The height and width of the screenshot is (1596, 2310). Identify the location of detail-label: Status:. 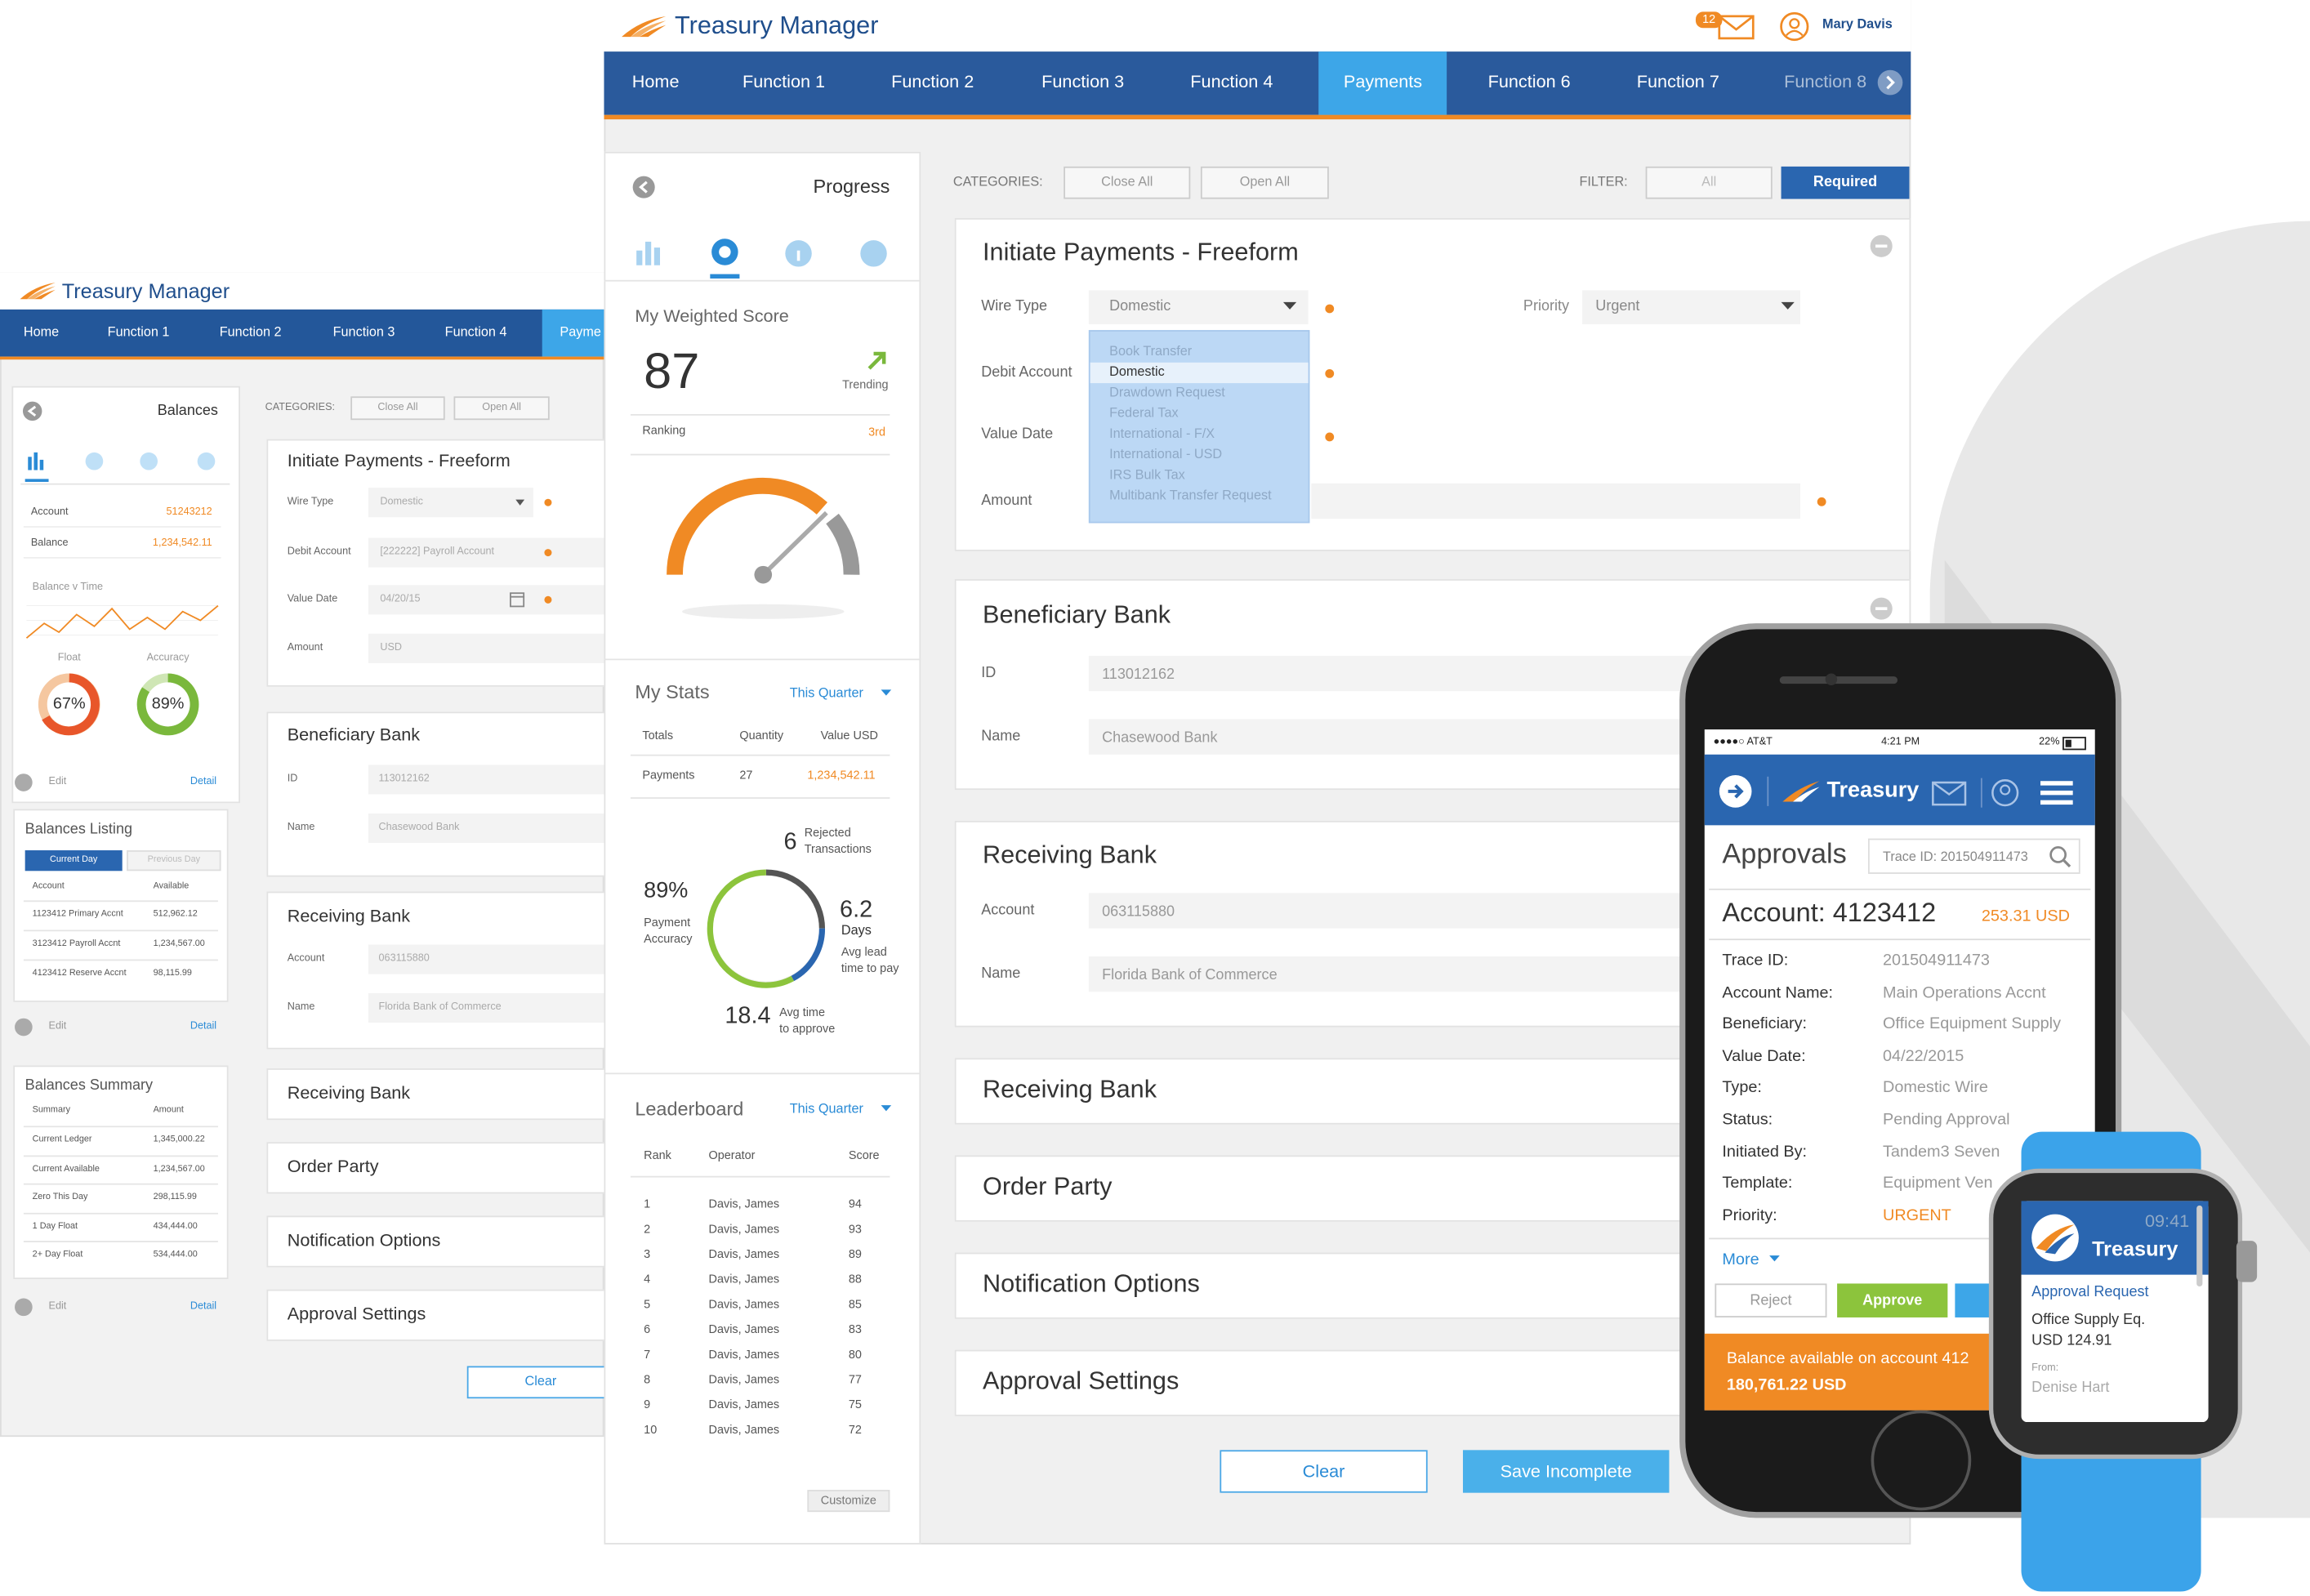
(1747, 1120).